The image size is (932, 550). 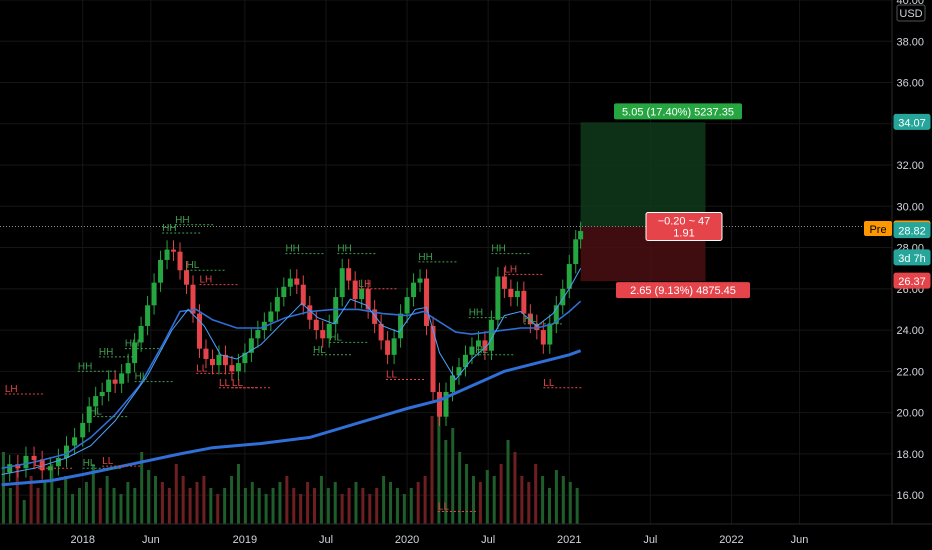 I want to click on price-scale-tag-prefix-box, so click(x=878, y=228).